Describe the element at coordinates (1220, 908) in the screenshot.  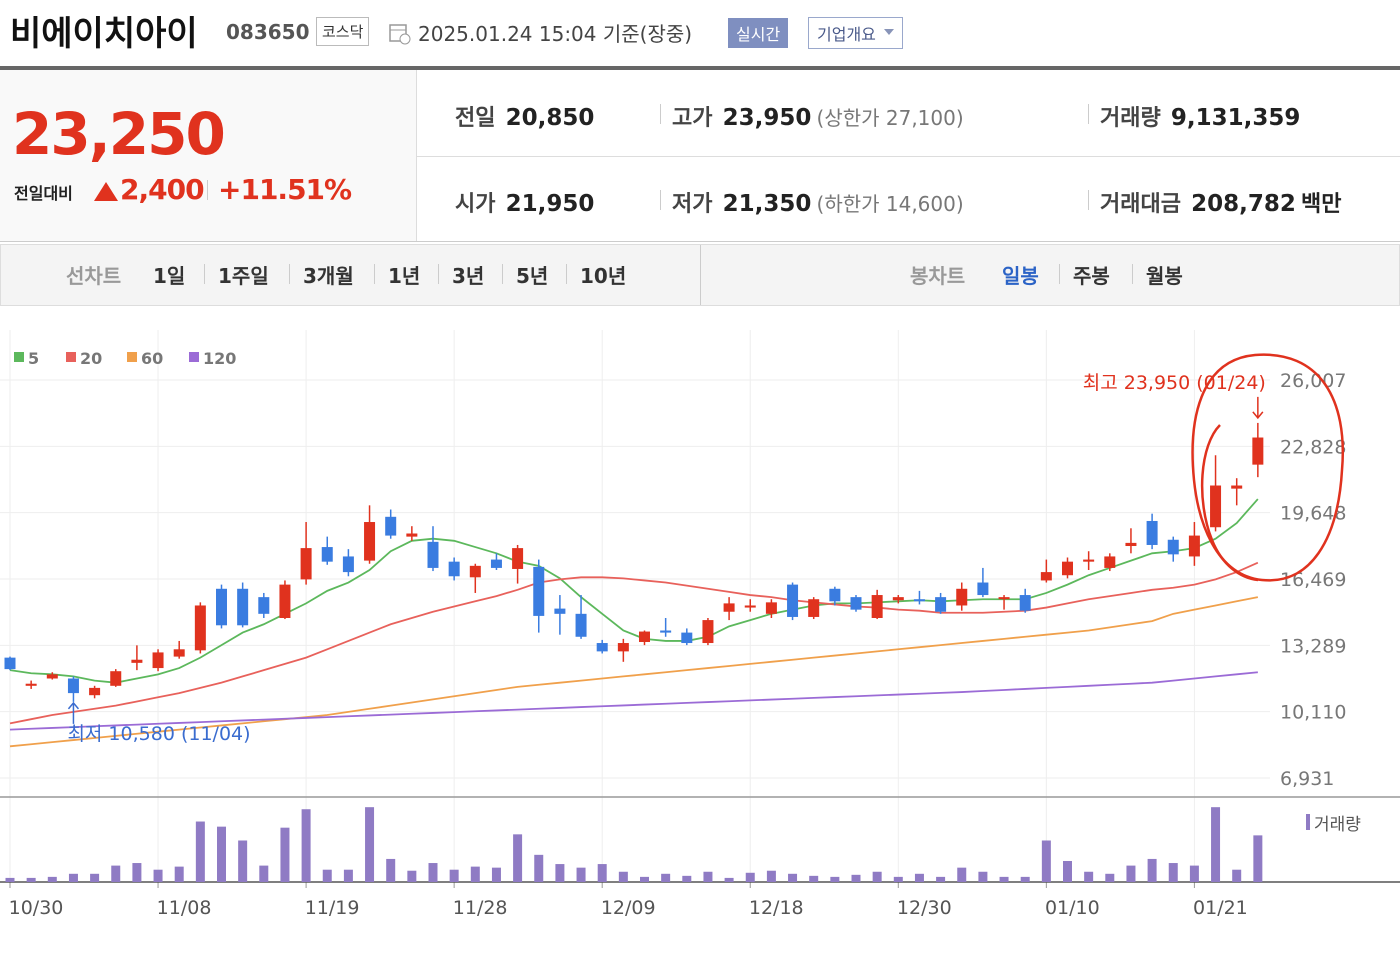
I see `x-tick-label: 01/21` at that location.